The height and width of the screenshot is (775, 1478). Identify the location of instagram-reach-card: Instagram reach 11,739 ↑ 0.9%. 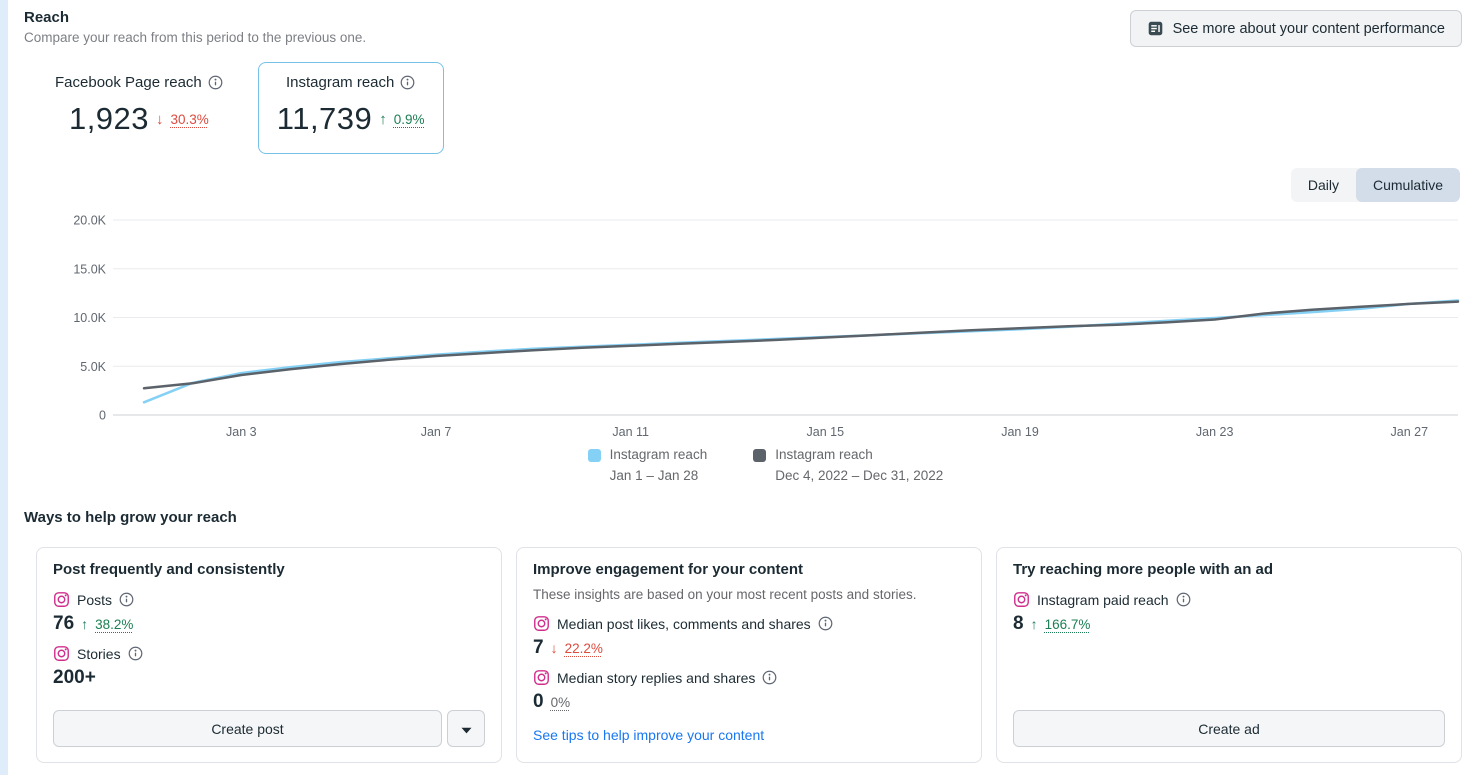
(350, 108).